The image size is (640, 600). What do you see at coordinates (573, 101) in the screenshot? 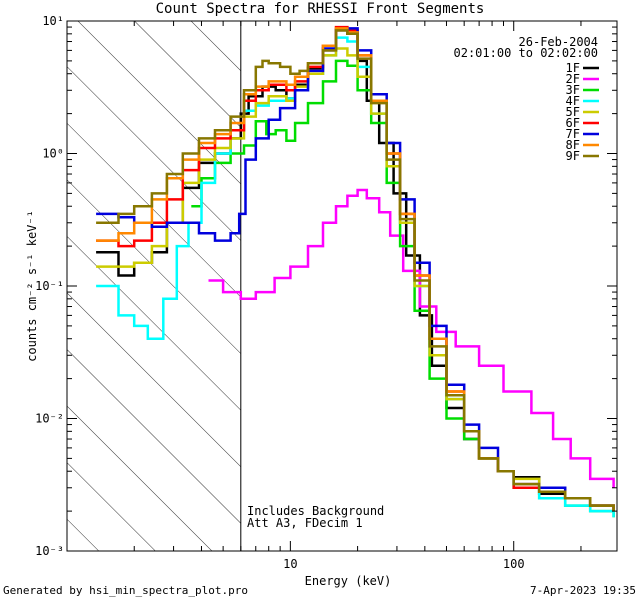
I see `legend-label-4F: 4F` at bounding box center [573, 101].